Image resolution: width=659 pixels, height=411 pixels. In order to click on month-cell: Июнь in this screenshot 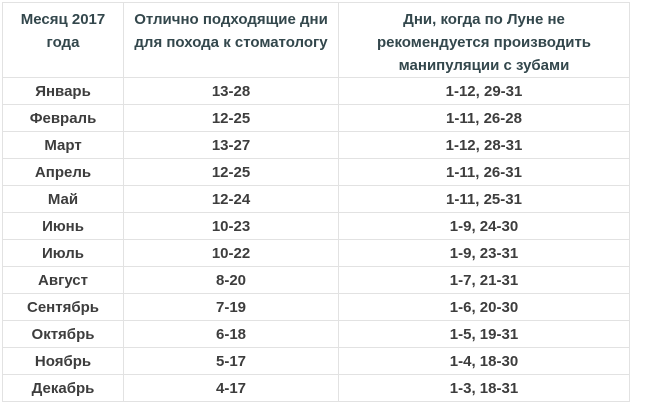, I will do `click(63, 226)`.